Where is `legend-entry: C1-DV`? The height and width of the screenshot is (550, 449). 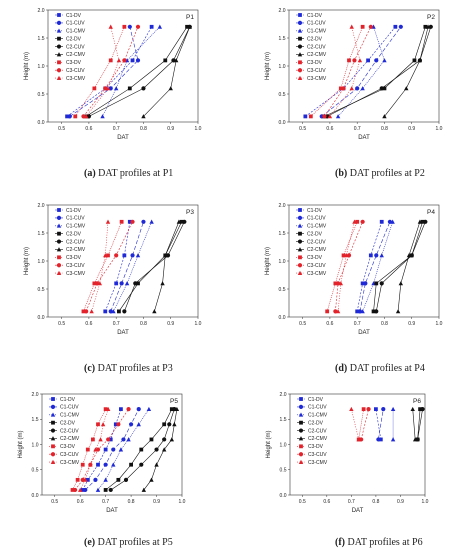
legend-entry: C1-DV is located at coordinates (74, 16).